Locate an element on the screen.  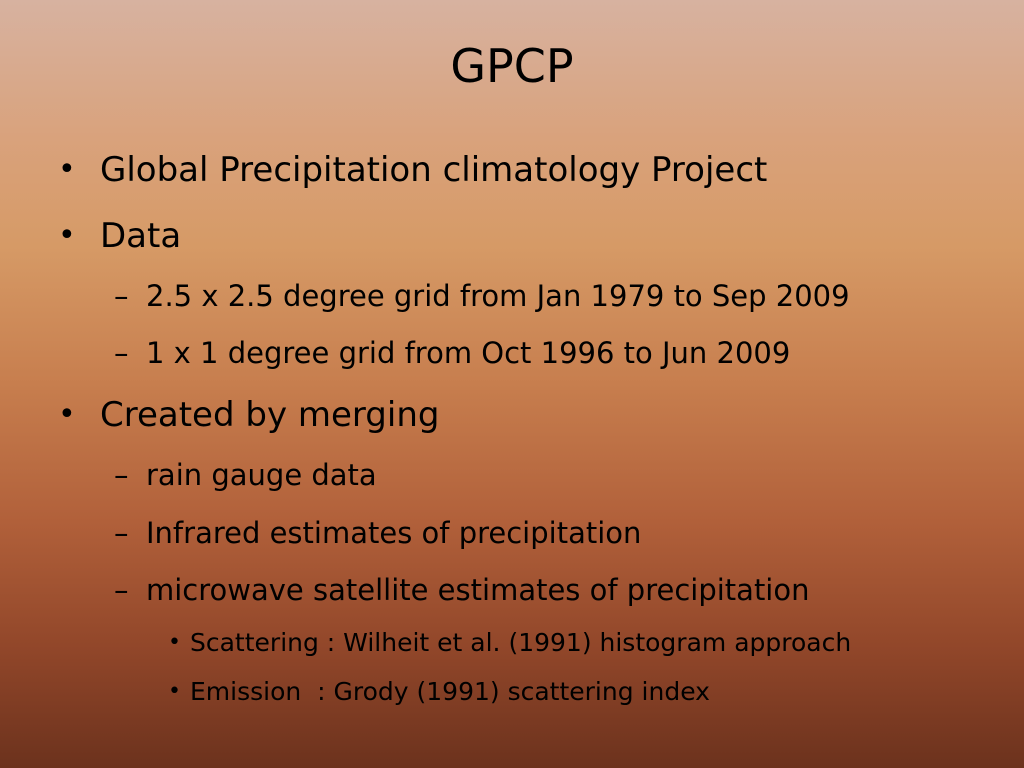
bullet-item: • Created by merging is located at coordinates (249, 415).